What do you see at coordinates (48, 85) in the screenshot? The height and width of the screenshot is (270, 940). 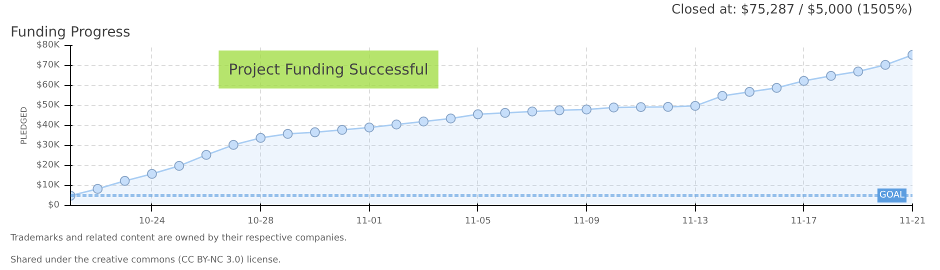 I see `y-tick-label: $60K` at bounding box center [48, 85].